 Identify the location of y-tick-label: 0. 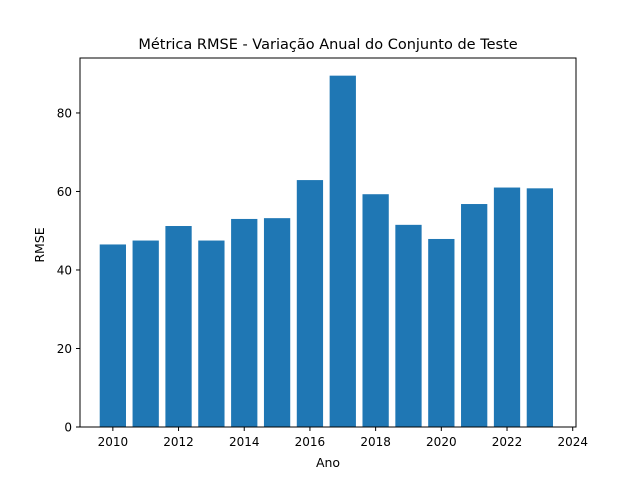
(68, 428).